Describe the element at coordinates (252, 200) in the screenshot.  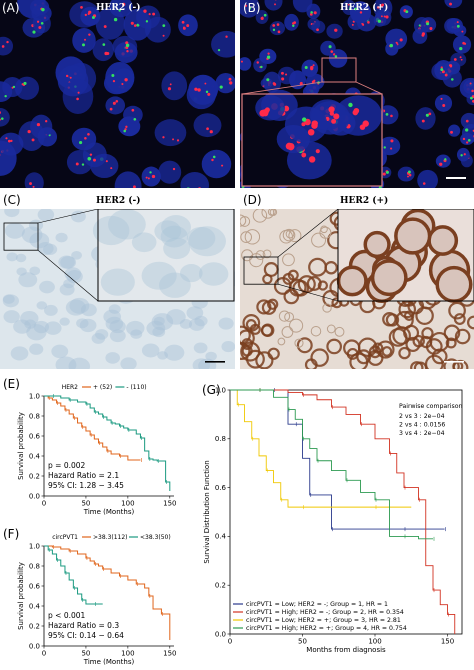
I see `panel-d-letter: (D)` at that location.